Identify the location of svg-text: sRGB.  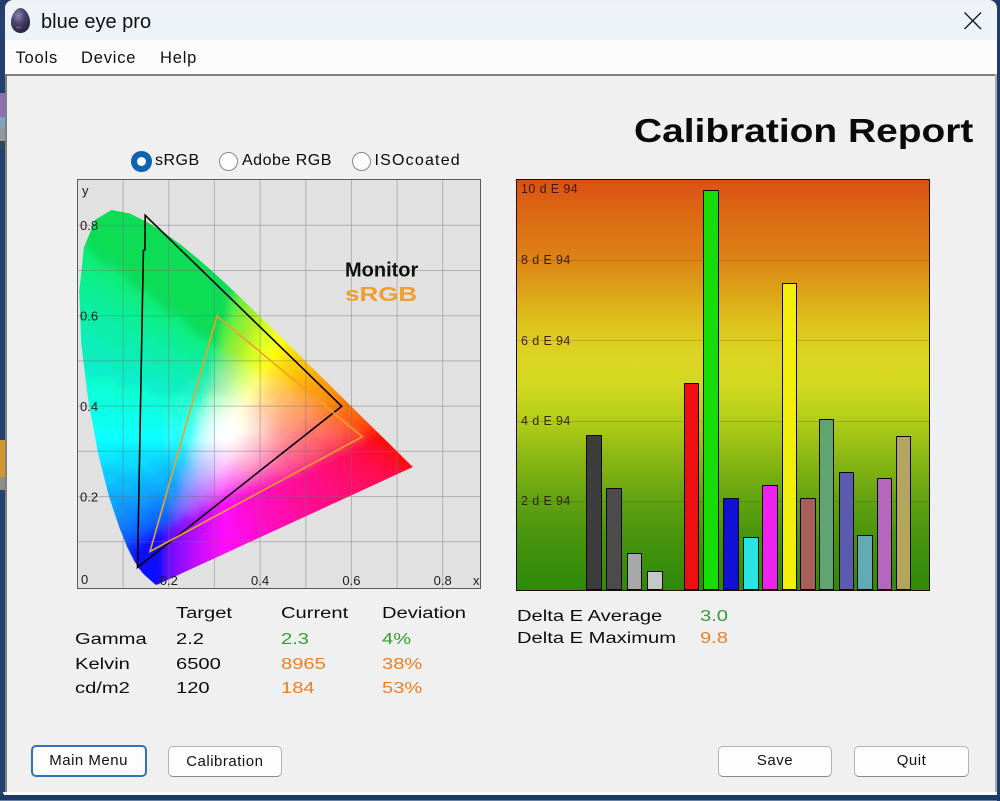
(381, 294).